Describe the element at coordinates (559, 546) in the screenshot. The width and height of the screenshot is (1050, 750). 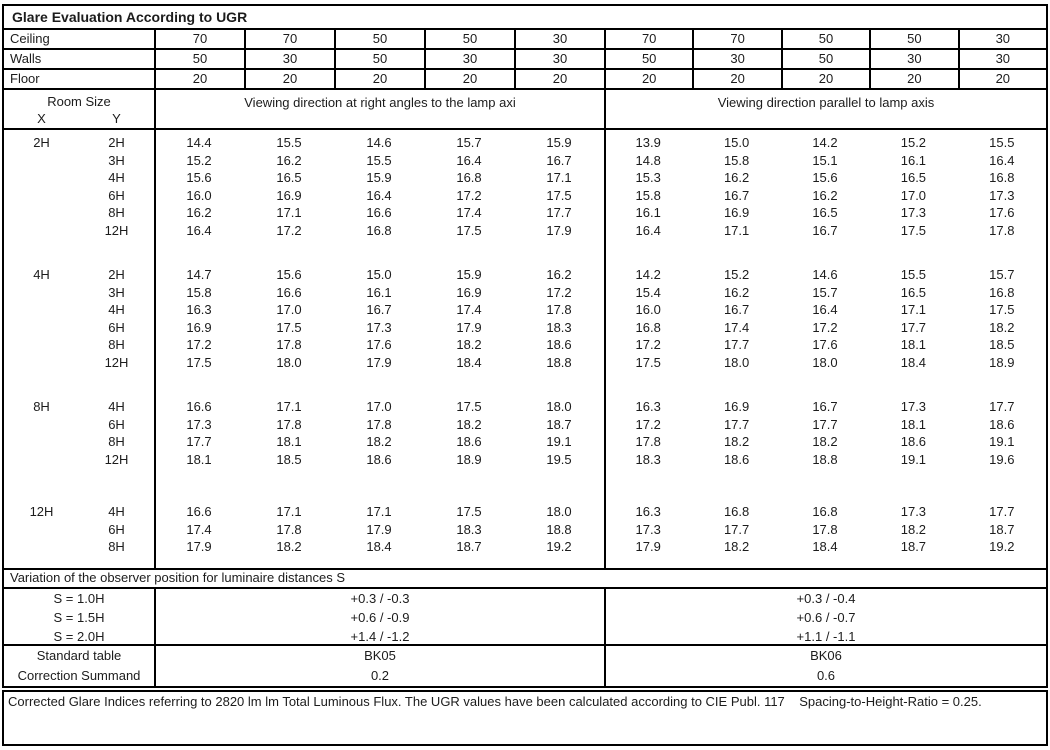
I see `ugr-value-cell: 19.2` at that location.